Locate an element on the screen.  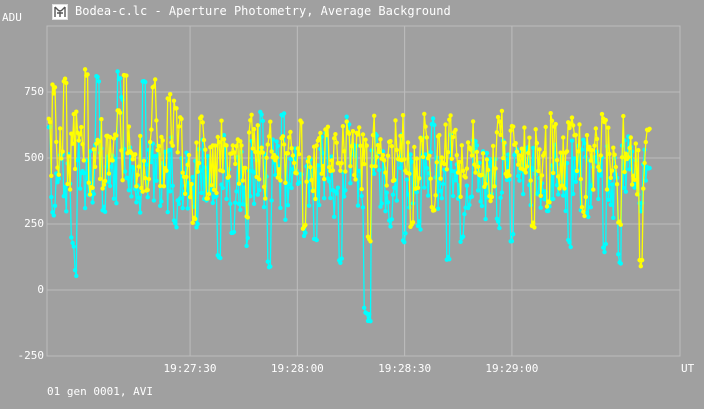
y-tick-label: 250 is located at coordinates (34, 223).